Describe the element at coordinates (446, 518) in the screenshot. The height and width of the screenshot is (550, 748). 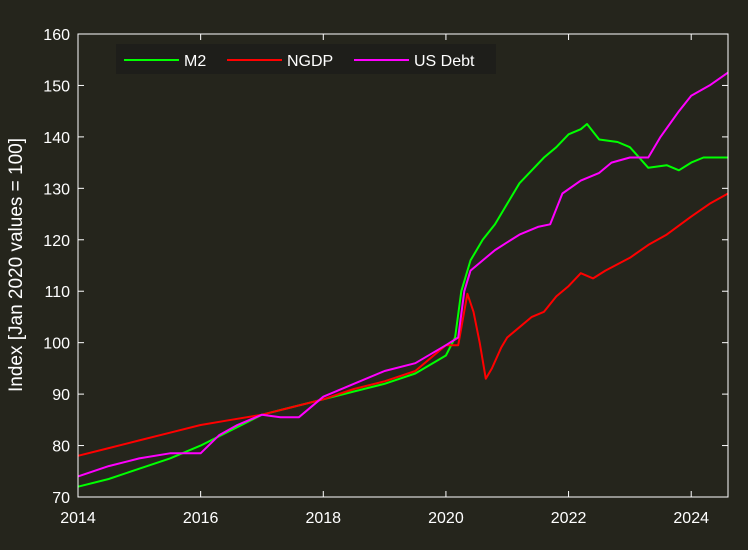
I see `x-tick-label: 2020` at that location.